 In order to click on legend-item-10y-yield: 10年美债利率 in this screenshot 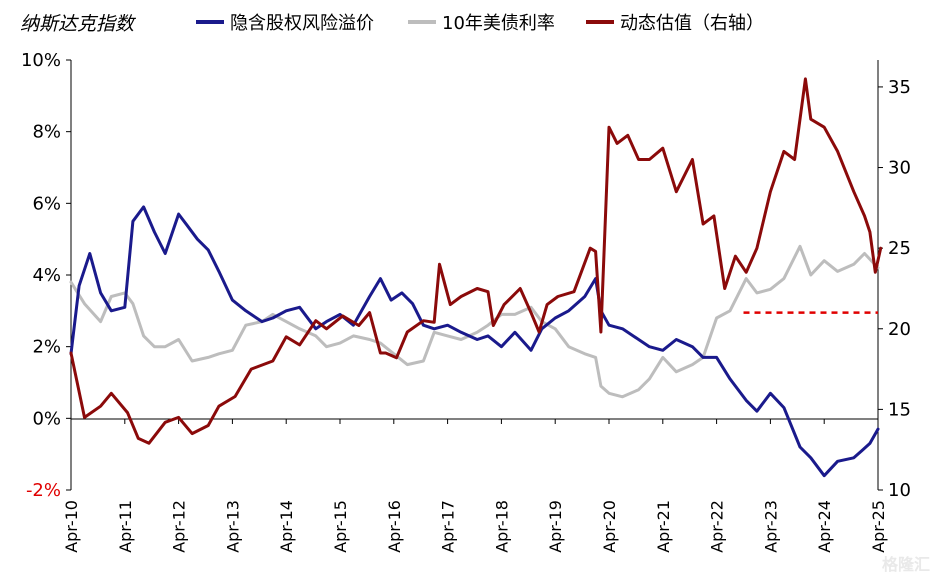, I will do `click(481, 22)`.